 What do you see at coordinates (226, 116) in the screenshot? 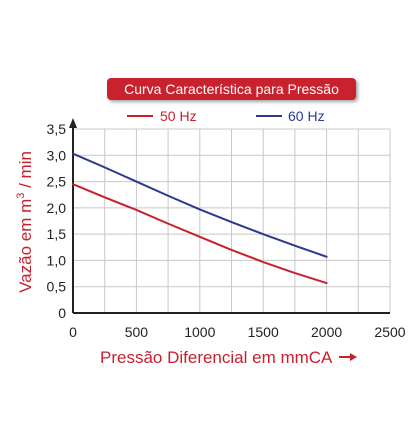
I see `legend: 50 Hz 60 Hz` at bounding box center [226, 116].